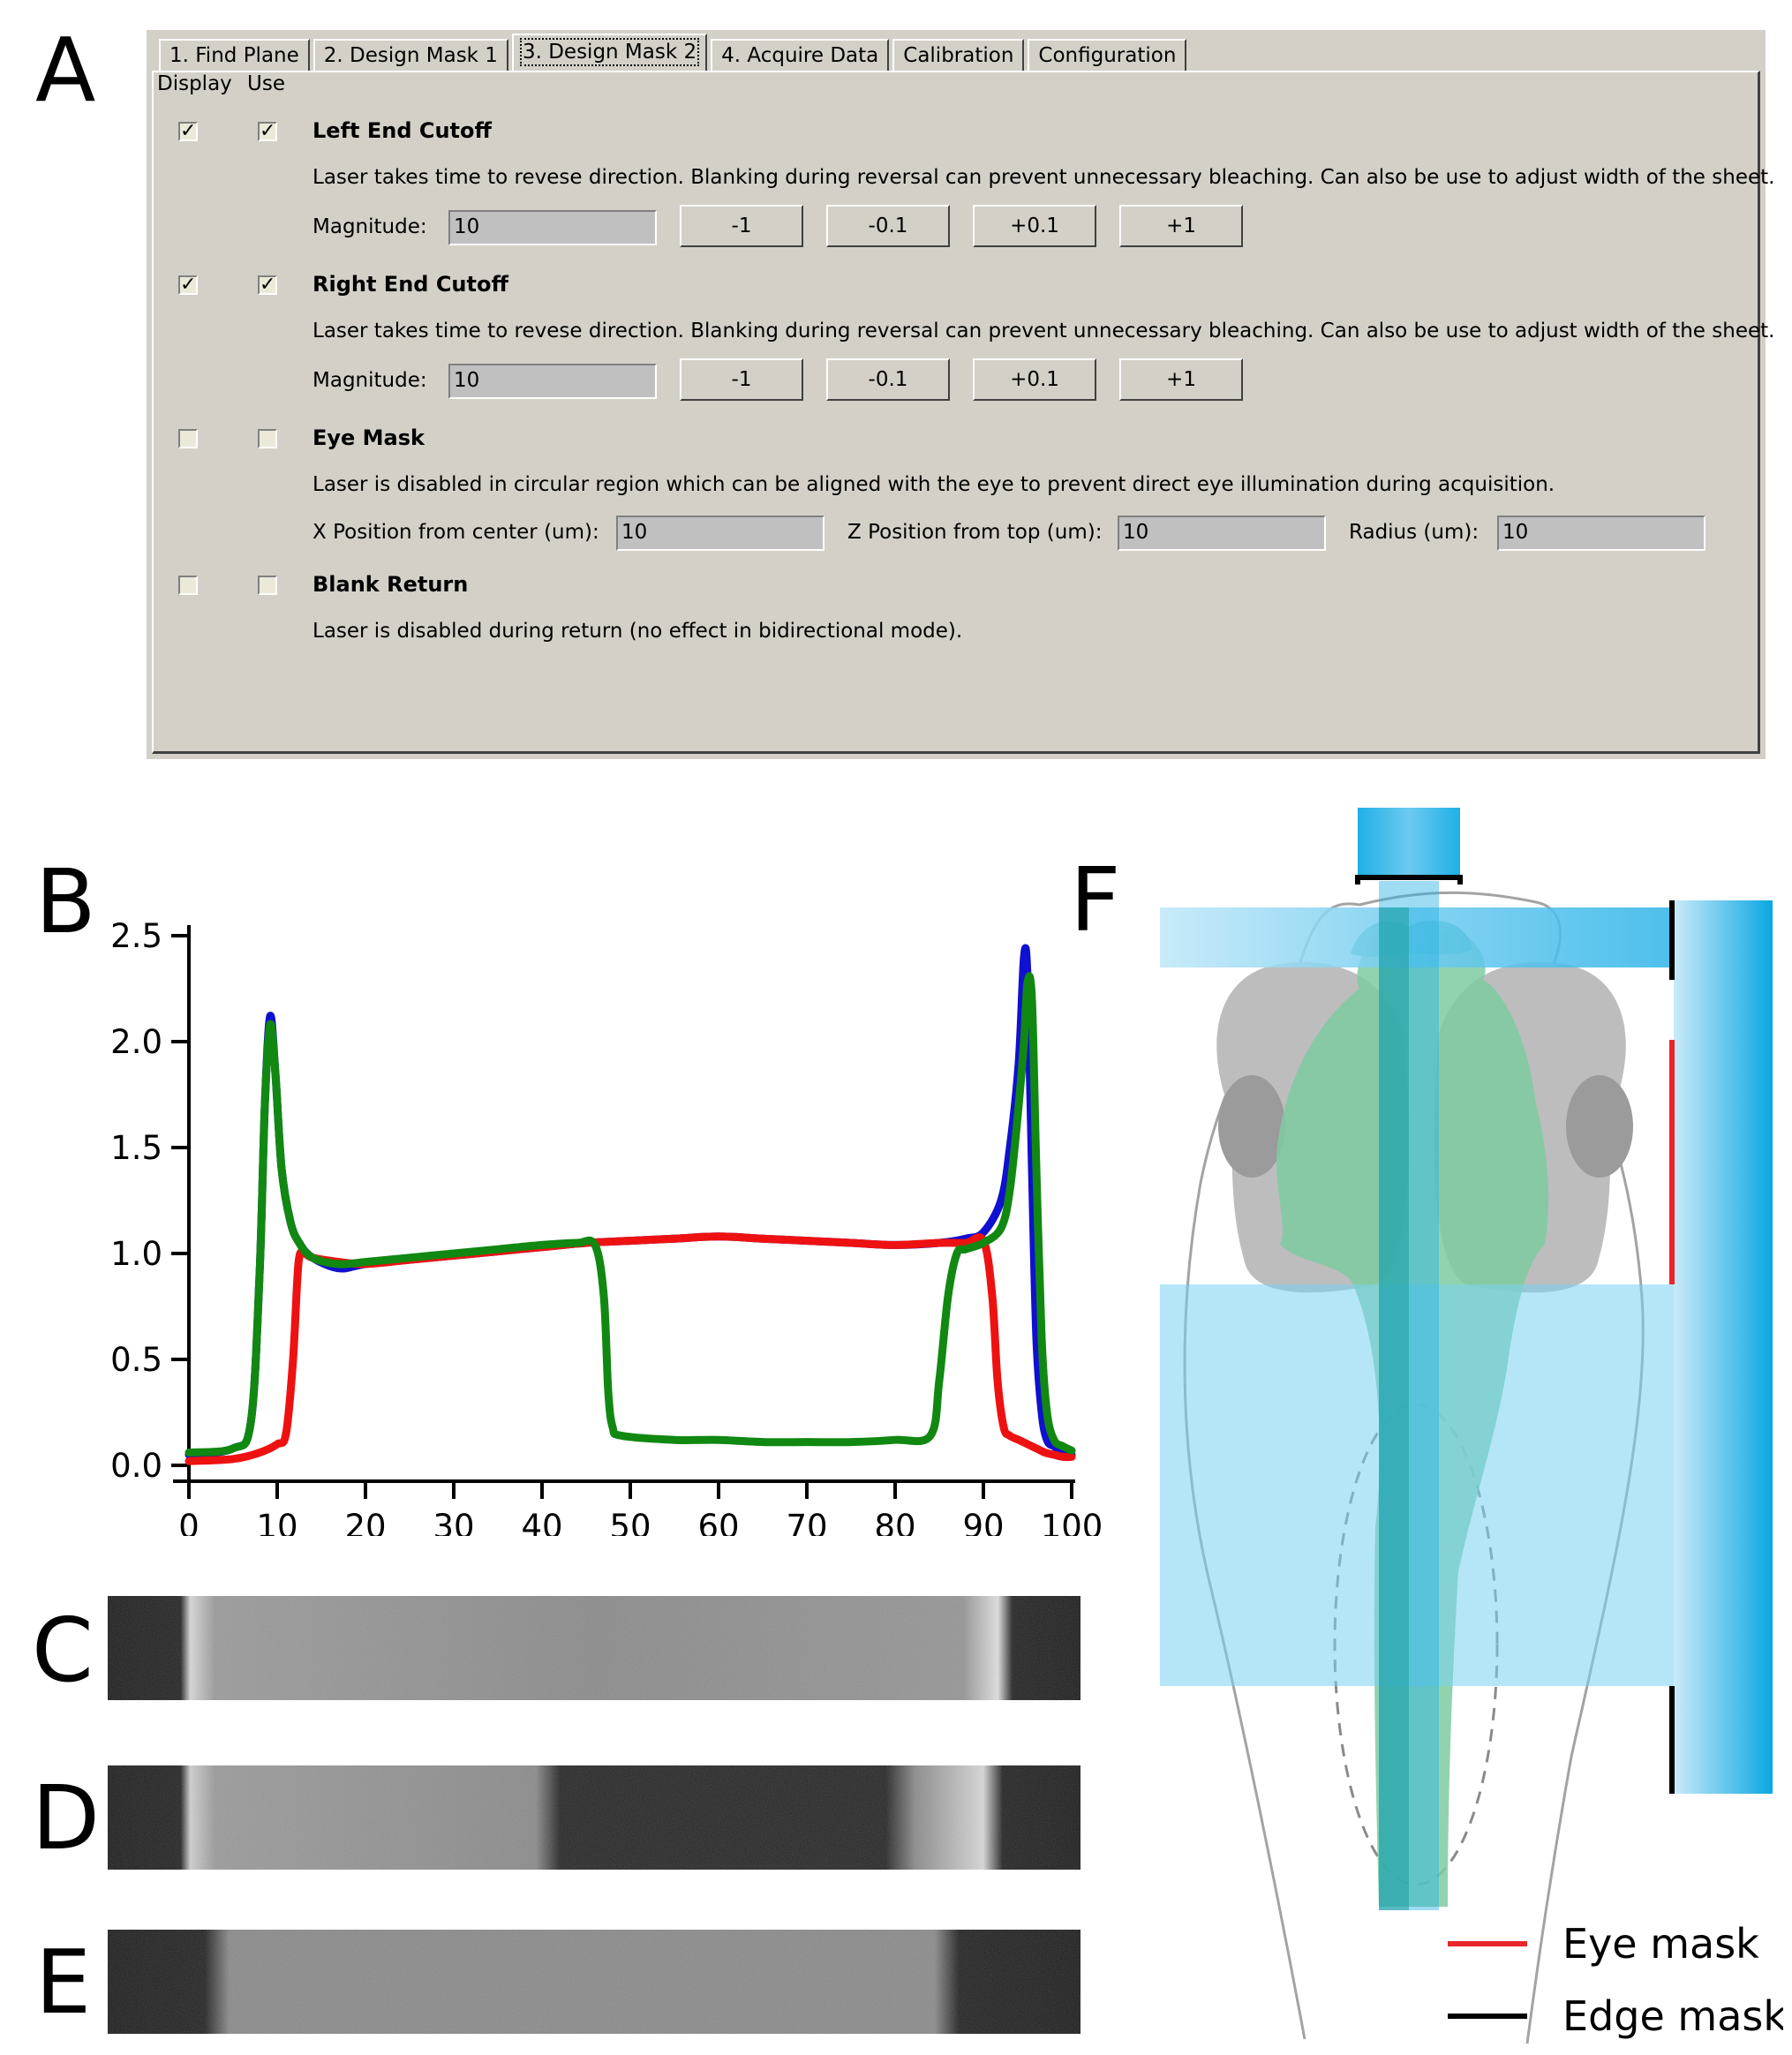  Describe the element at coordinates (1601, 533) in the screenshot. I see `eye-mask-radius-field: 10` at that location.